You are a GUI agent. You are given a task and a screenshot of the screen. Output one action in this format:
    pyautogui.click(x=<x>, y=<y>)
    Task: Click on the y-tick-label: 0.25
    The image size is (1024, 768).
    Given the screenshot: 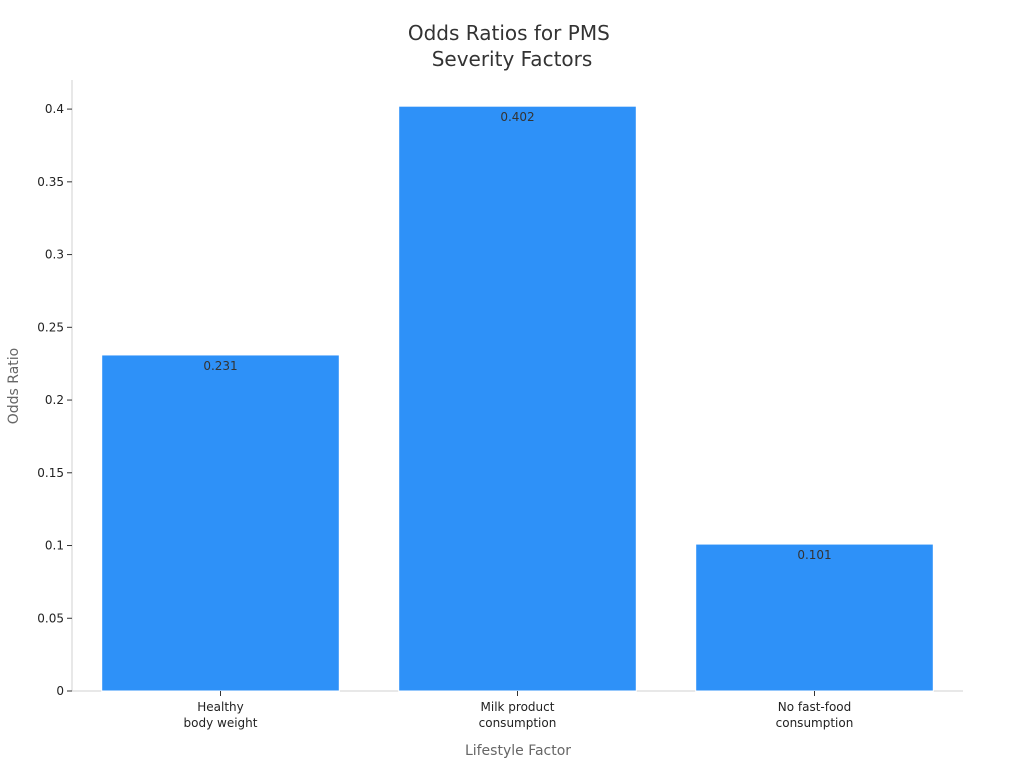 What is the action you would take?
    pyautogui.click(x=50, y=327)
    